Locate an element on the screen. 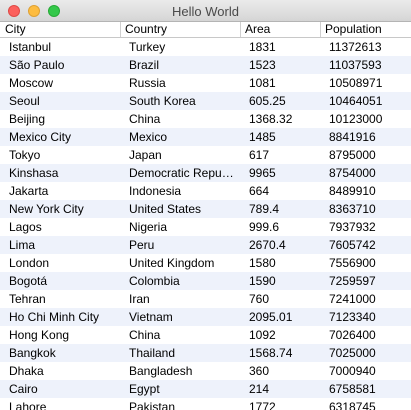 This screenshot has height=410, width=411. cell-country: Egypt is located at coordinates (144, 389).